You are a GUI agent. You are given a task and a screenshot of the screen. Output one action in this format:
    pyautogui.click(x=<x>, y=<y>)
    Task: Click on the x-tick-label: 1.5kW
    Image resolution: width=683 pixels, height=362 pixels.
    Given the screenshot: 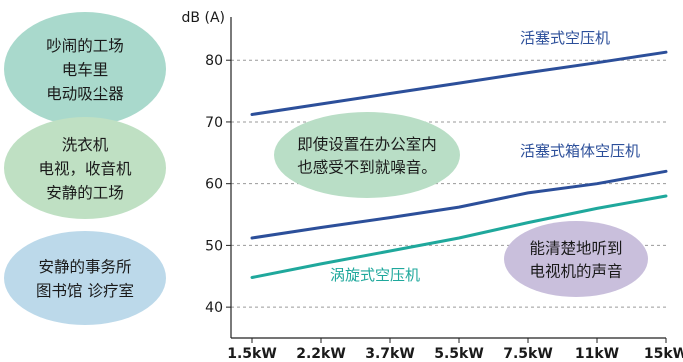 What is the action you would take?
    pyautogui.click(x=252, y=354)
    